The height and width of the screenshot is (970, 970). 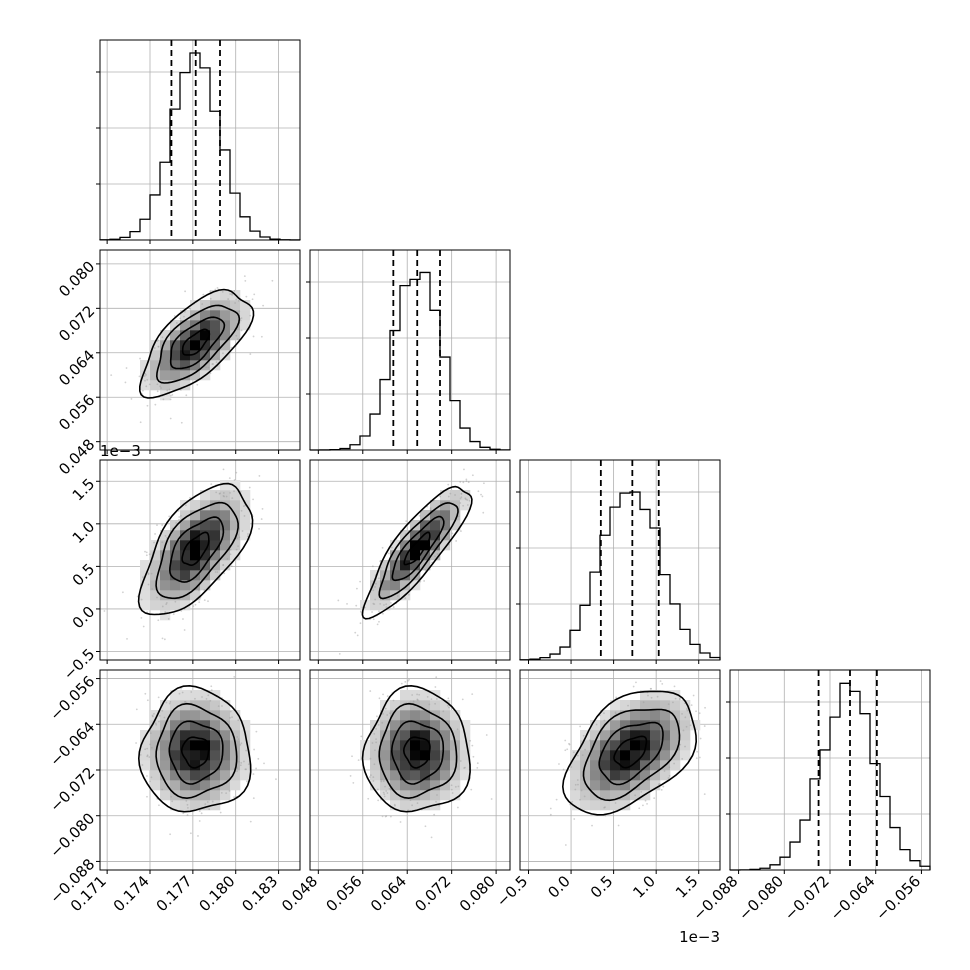 I want to click on y-tick-label: −0.072, so click(x=72, y=790).